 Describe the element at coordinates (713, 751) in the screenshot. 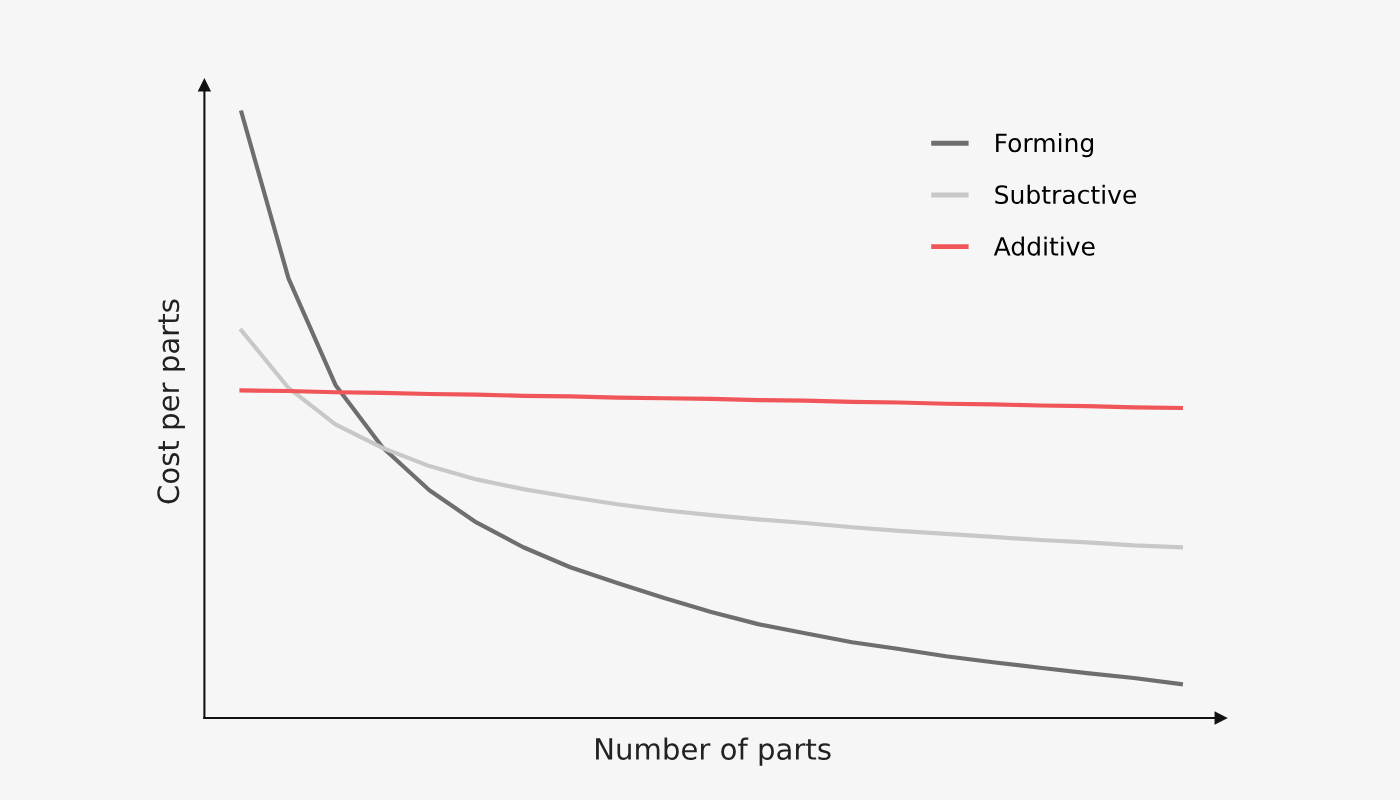

I see `x-axis-title: Number of parts` at that location.